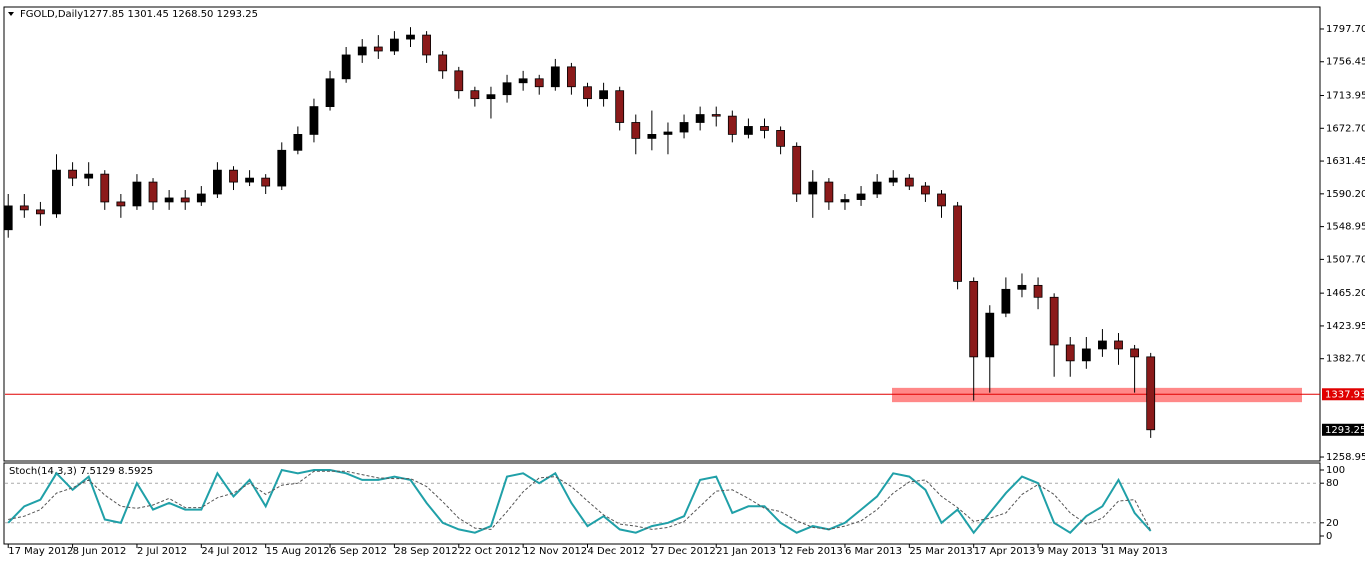  What do you see at coordinates (1345, 29) in the screenshot?
I see `y-tick-label: 1797.70` at bounding box center [1345, 29].